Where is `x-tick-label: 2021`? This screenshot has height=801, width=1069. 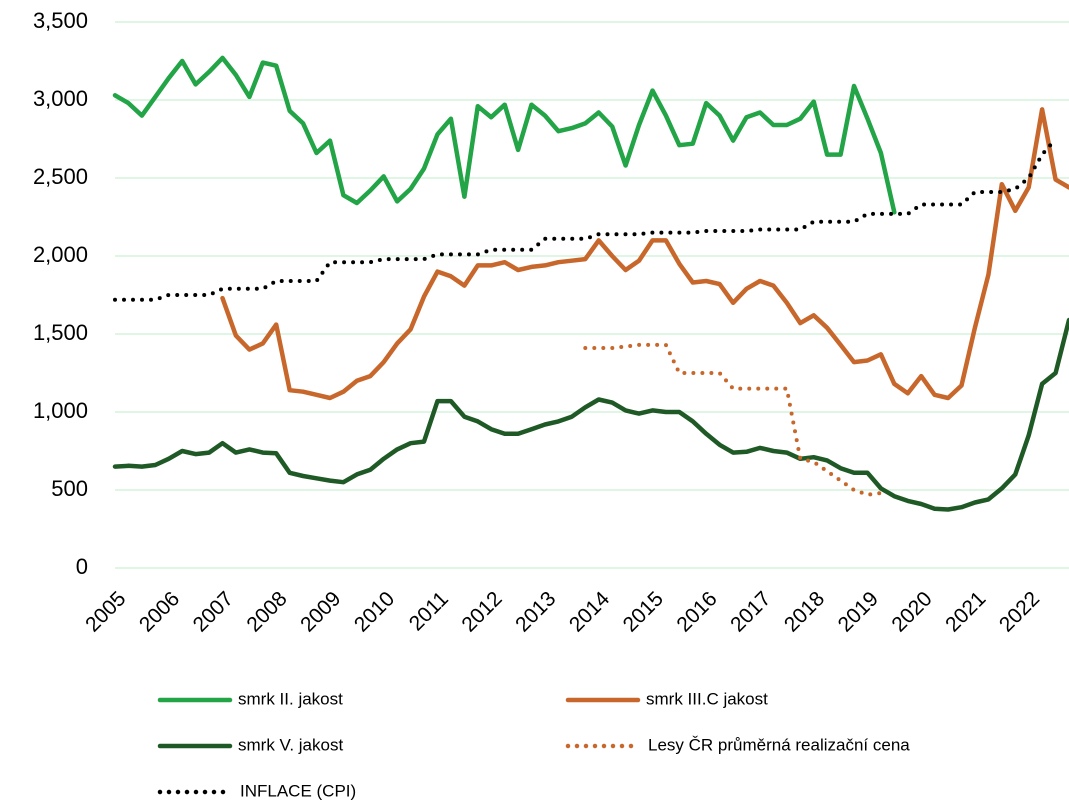 x-tick-label: 2021 is located at coordinates (965, 611).